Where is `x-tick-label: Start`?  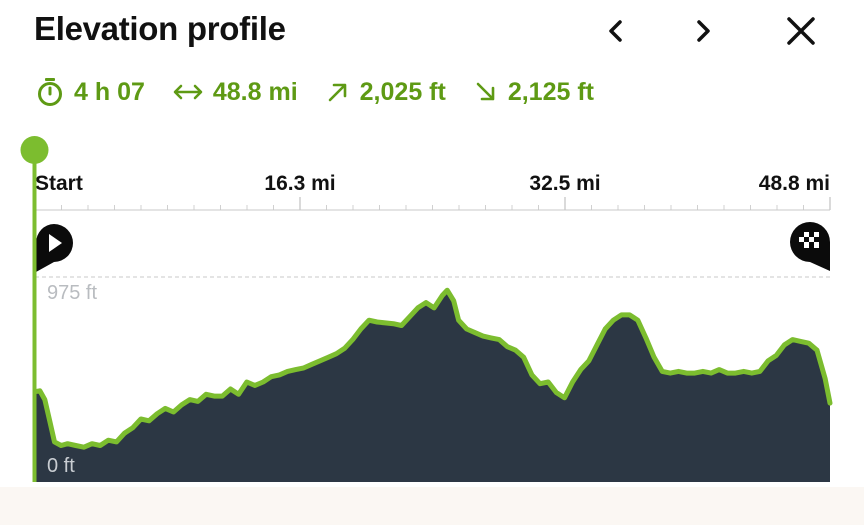
x-tick-label: Start is located at coordinates (59, 183).